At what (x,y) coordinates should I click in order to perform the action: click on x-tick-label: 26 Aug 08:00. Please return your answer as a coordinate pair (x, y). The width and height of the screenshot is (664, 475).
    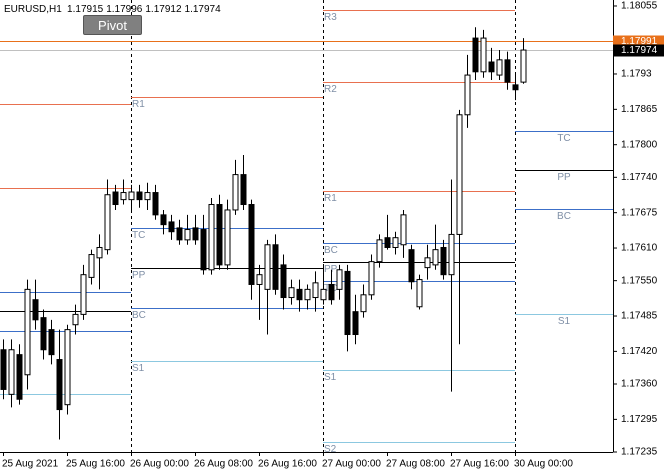
    Looking at the image, I should click on (223, 464).